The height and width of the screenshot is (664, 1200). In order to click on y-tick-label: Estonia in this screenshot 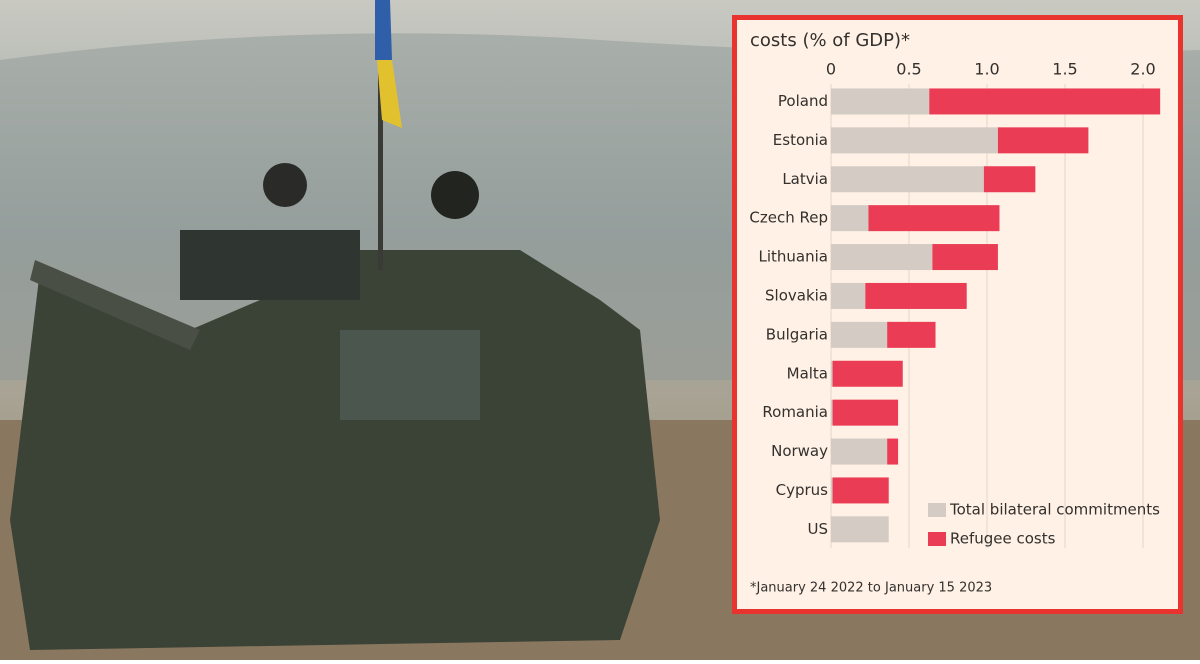, I will do `click(800, 140)`.